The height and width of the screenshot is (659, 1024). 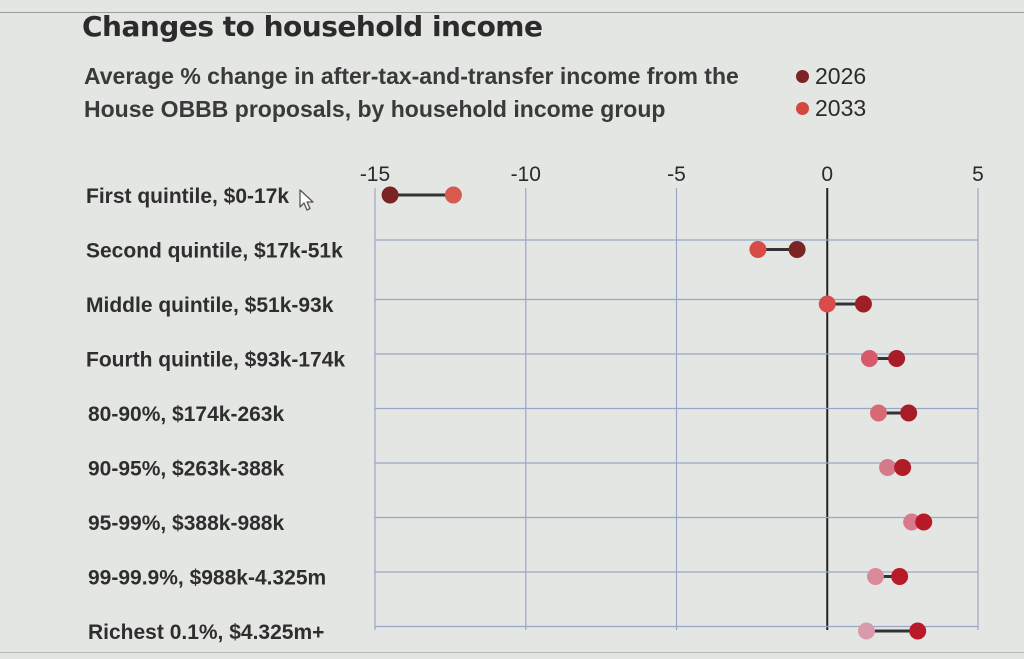 What do you see at coordinates (306, 200) in the screenshot?
I see `mouse-cursor-icon` at bounding box center [306, 200].